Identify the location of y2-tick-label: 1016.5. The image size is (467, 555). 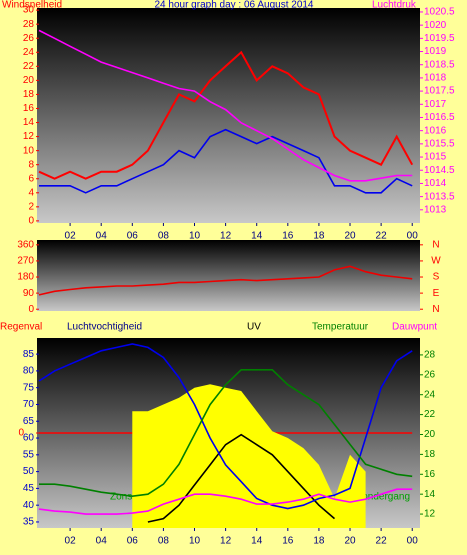
(439, 117).